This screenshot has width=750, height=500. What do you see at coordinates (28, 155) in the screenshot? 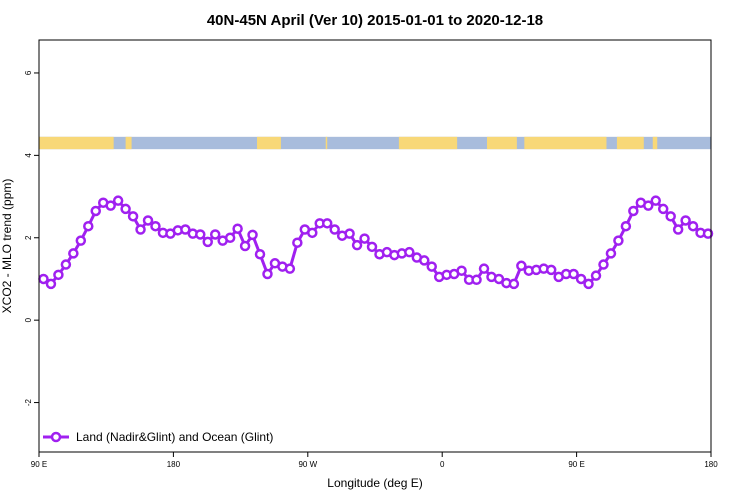
I see `y-tick-label: 4` at bounding box center [28, 155].